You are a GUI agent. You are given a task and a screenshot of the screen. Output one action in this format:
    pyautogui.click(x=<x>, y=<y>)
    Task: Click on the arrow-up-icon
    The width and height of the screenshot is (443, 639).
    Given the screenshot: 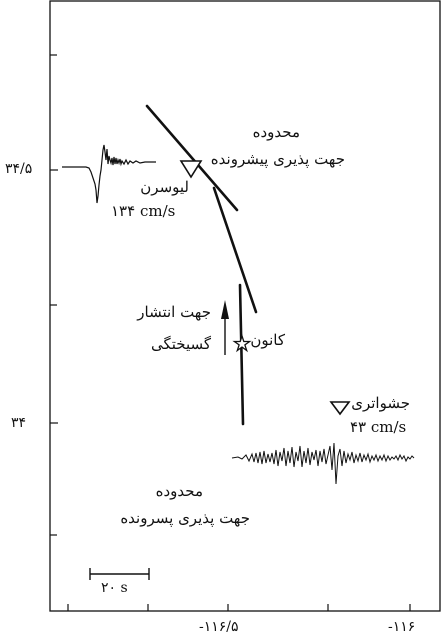 What is the action you would take?
    pyautogui.click(x=225, y=309)
    